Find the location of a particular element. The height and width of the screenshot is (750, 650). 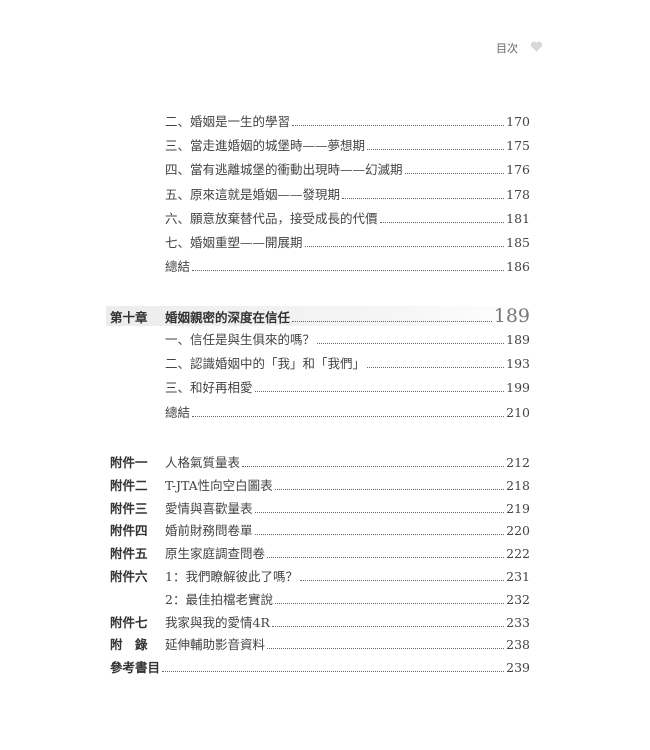

toc-entry: 七、婚姻重塑——開展期 185 is located at coordinates (320, 241).